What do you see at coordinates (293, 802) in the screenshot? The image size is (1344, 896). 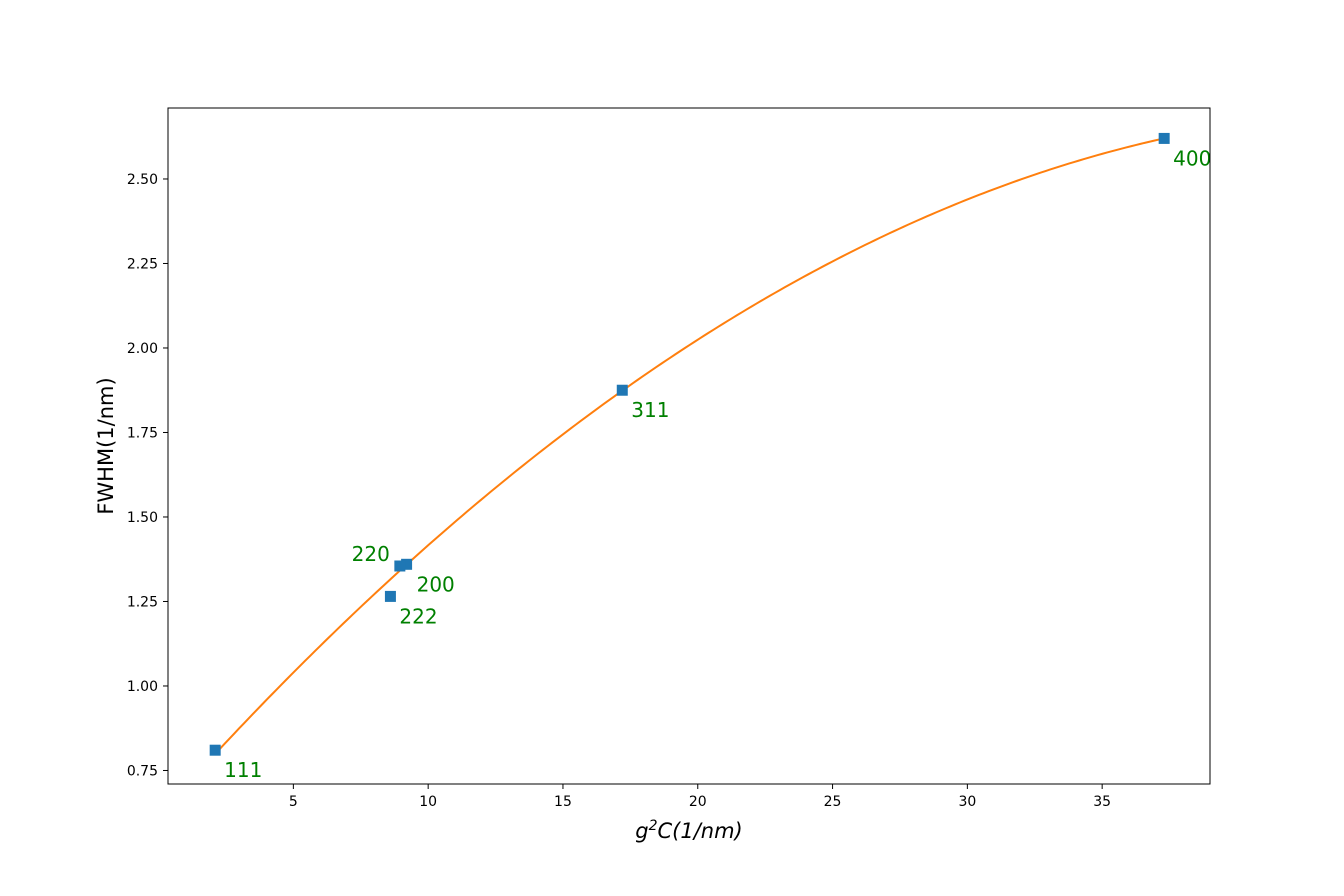 I see `x-tick-label: 5` at bounding box center [293, 802].